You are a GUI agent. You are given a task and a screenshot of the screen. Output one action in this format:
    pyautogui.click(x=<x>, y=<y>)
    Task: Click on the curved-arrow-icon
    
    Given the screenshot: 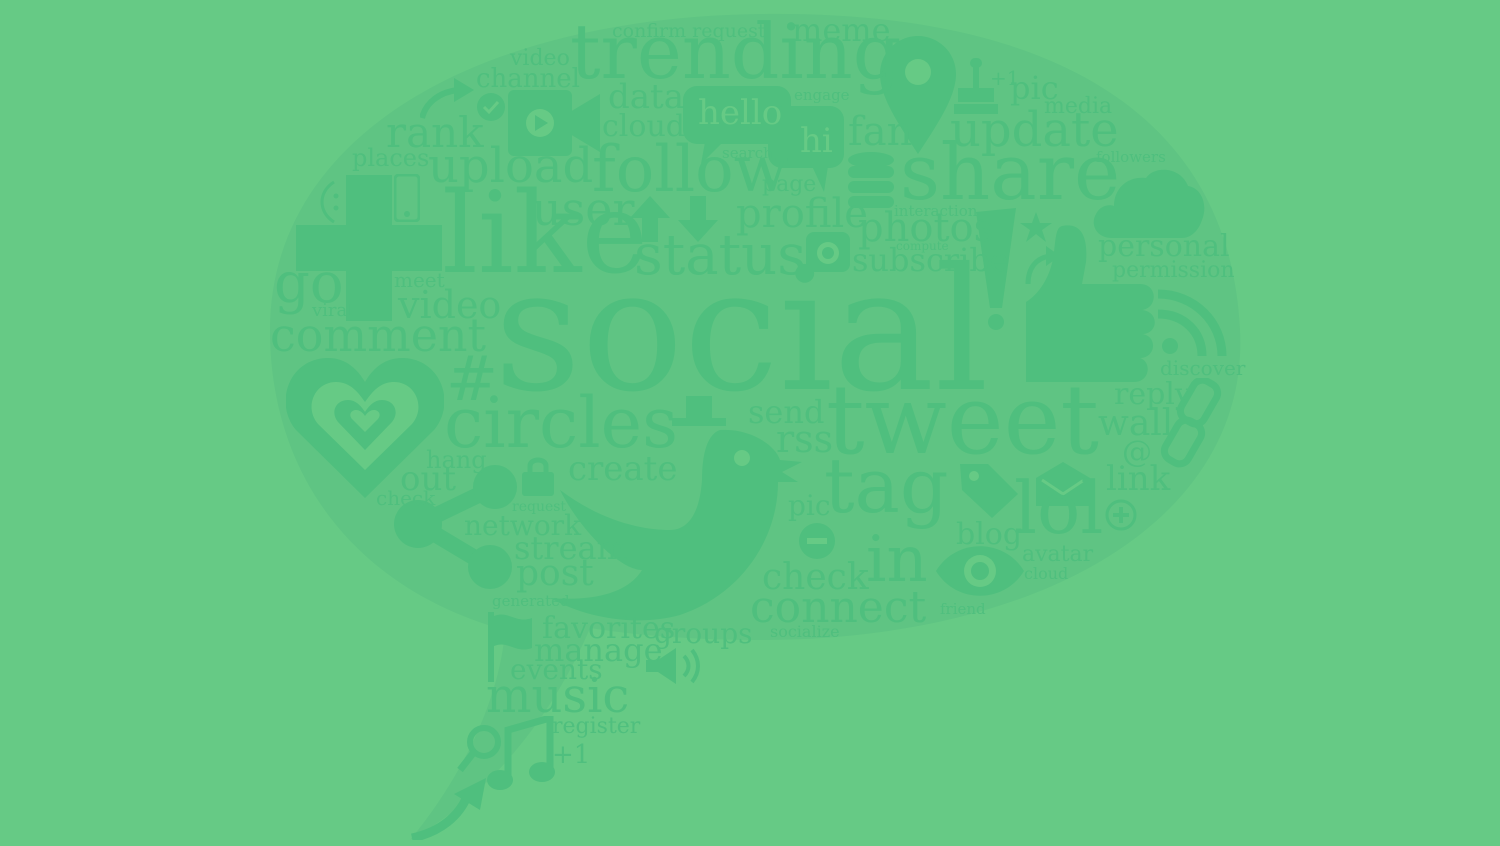 What is the action you would take?
    pyautogui.click(x=1042, y=265)
    